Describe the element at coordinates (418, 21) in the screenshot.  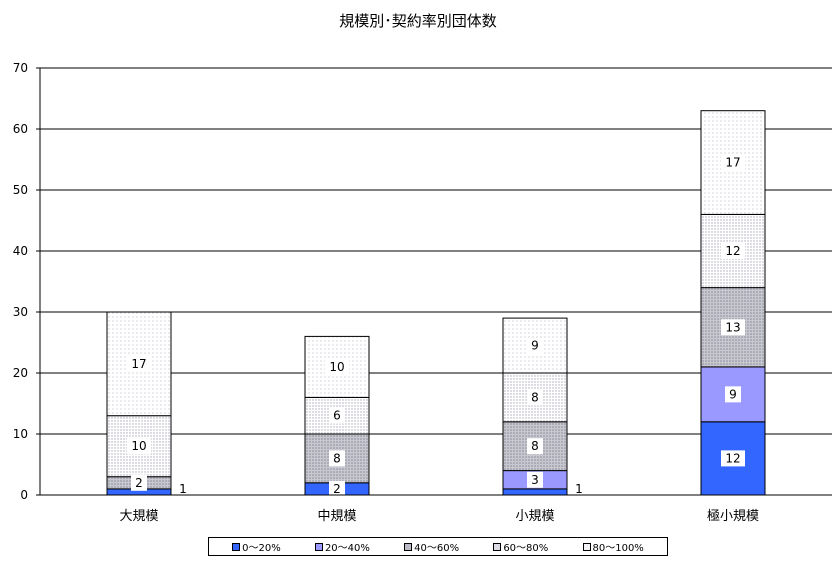
I see `chart-title: 規模別･契約率別団体数` at that location.